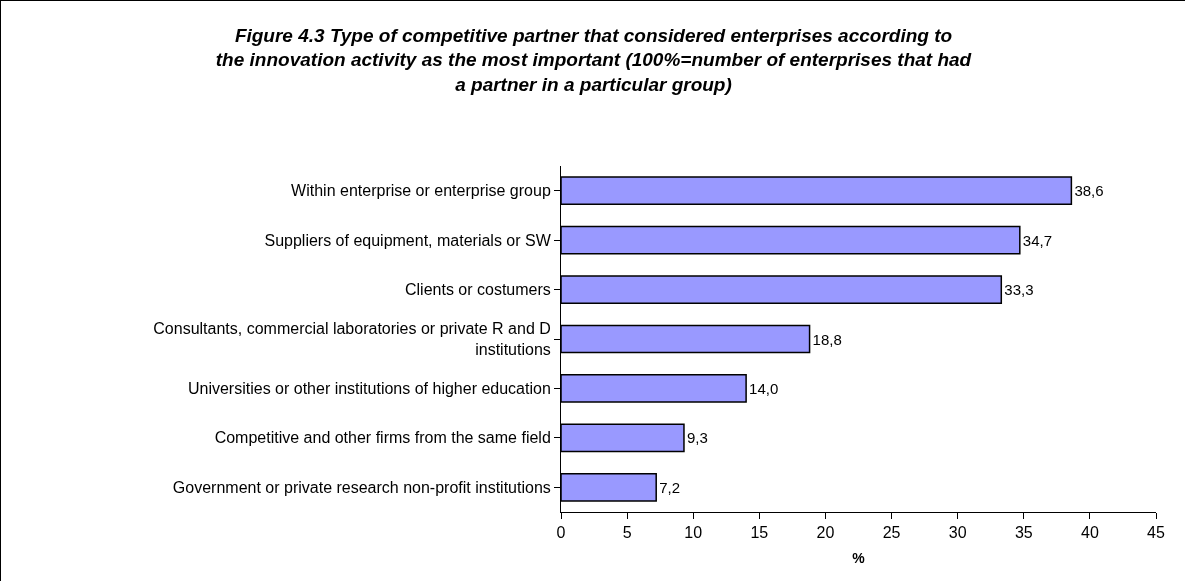 This screenshot has width=1185, height=581. I want to click on y-tick-label: Within enterprise or enterprise group, so click(421, 191).